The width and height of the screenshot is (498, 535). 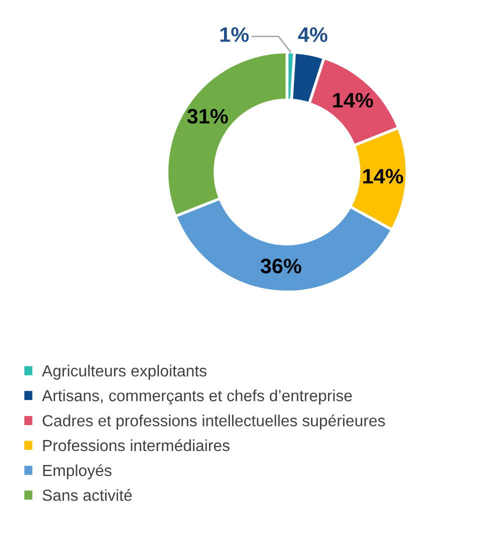 I want to click on legend-label: Agriculteurs exploitants, so click(x=124, y=372).